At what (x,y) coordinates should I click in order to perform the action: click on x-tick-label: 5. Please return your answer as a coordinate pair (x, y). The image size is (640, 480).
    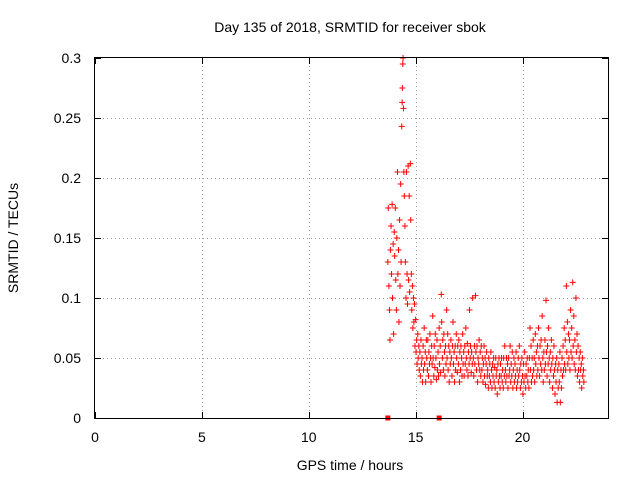
    Looking at the image, I should click on (202, 437).